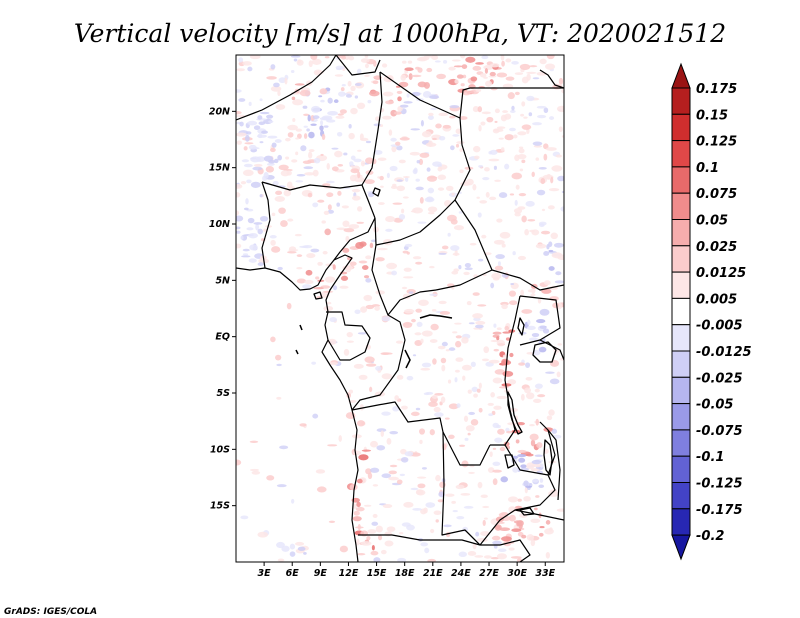 The image size is (800, 618). Describe the element at coordinates (404, 266) in the screenshot. I see `border-cameroon-car` at that location.